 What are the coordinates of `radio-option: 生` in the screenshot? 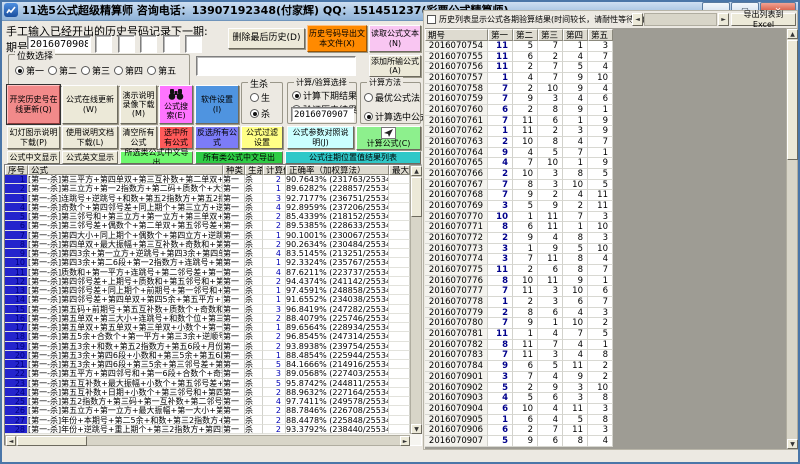 It's located at (260, 97).